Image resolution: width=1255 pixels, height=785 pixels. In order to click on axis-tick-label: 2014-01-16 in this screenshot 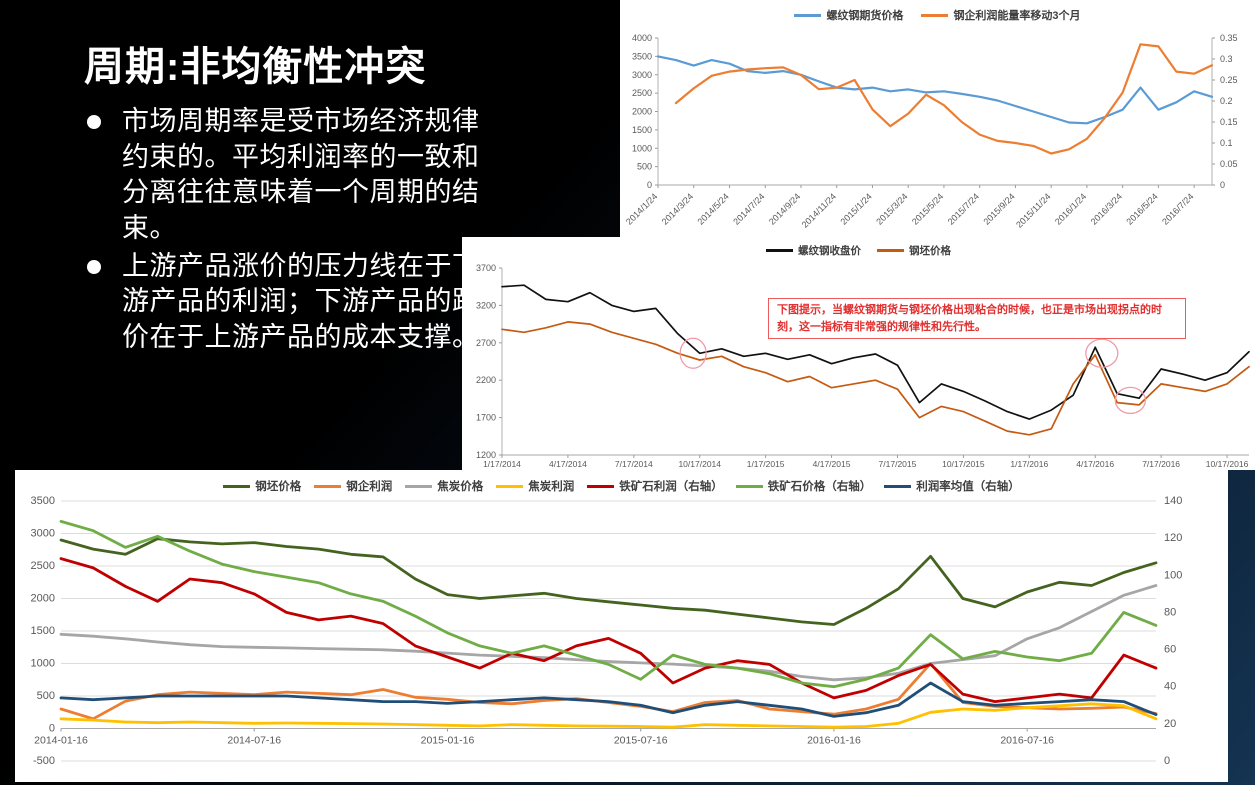, I will do `click(61, 741)`.